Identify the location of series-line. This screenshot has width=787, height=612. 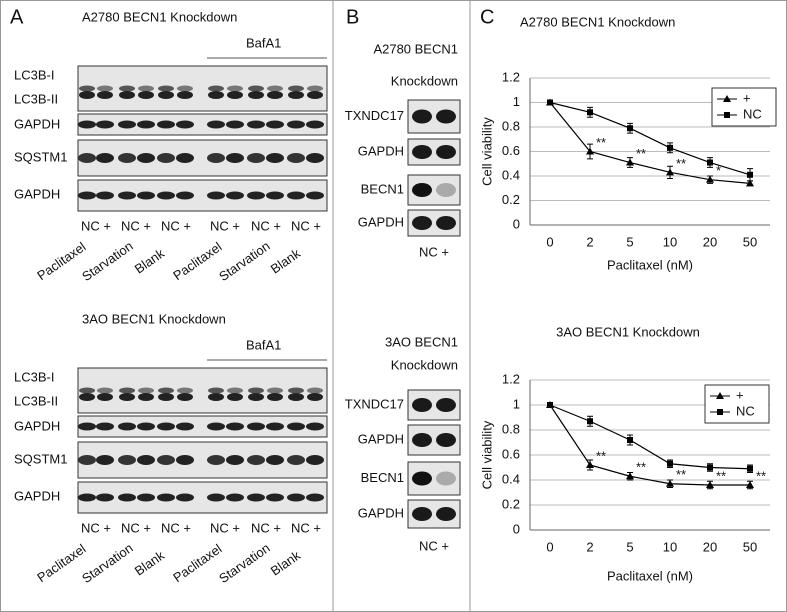
(650, 437).